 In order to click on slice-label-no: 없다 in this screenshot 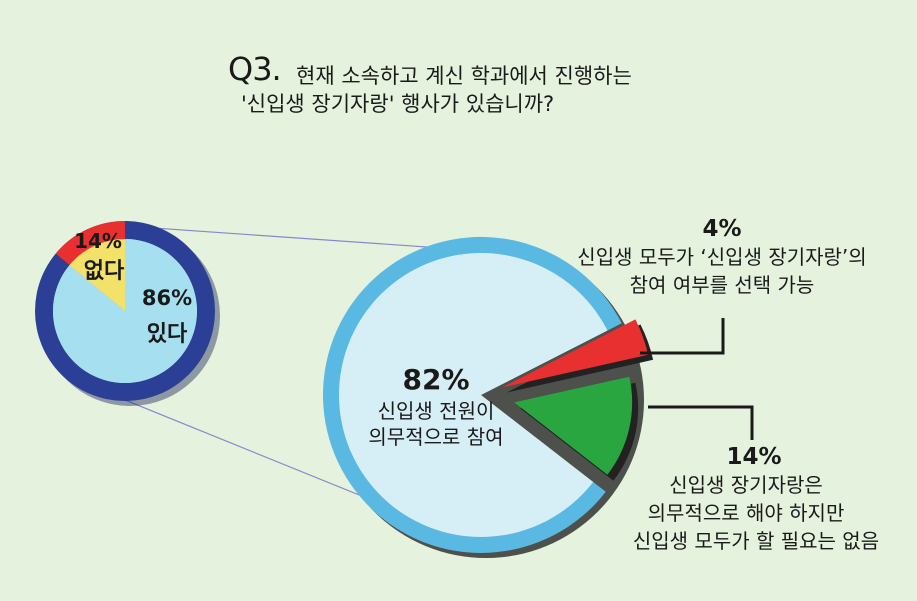, I will do `click(104, 271)`.